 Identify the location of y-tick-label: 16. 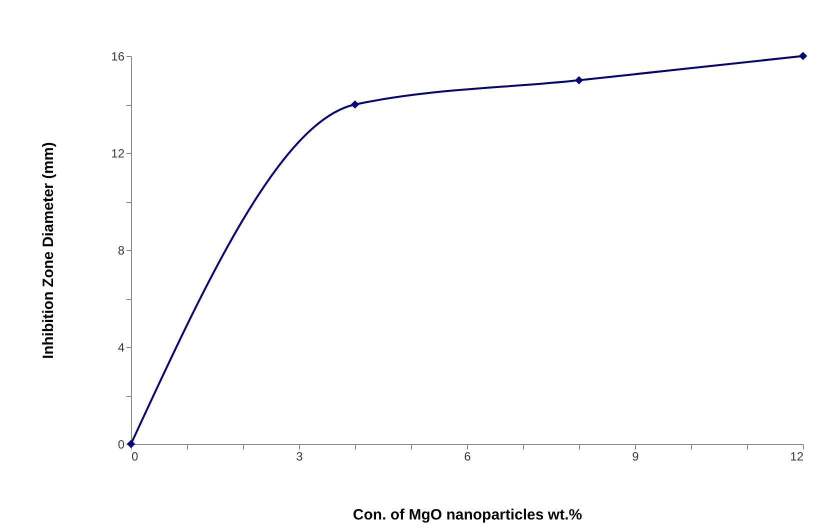
(118, 57).